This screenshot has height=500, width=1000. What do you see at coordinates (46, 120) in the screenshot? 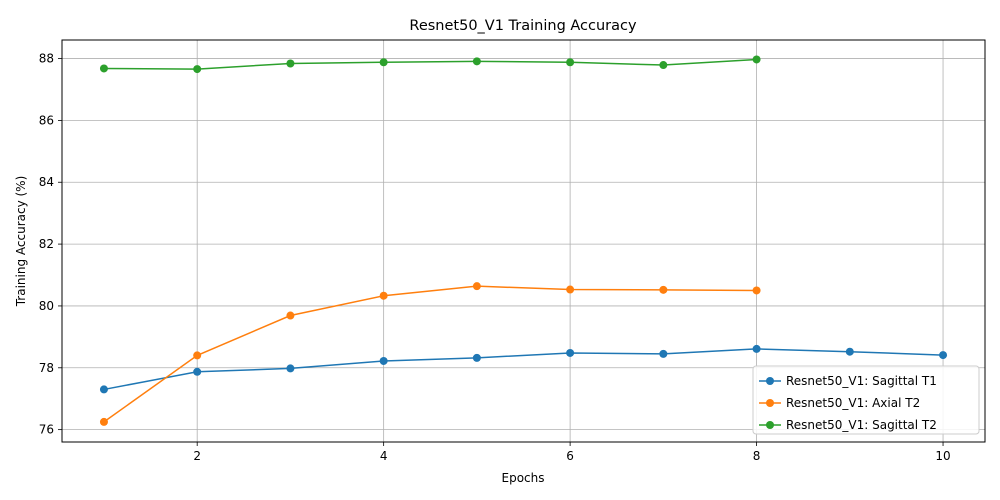
I see `y-tick-label: 86` at bounding box center [46, 120].